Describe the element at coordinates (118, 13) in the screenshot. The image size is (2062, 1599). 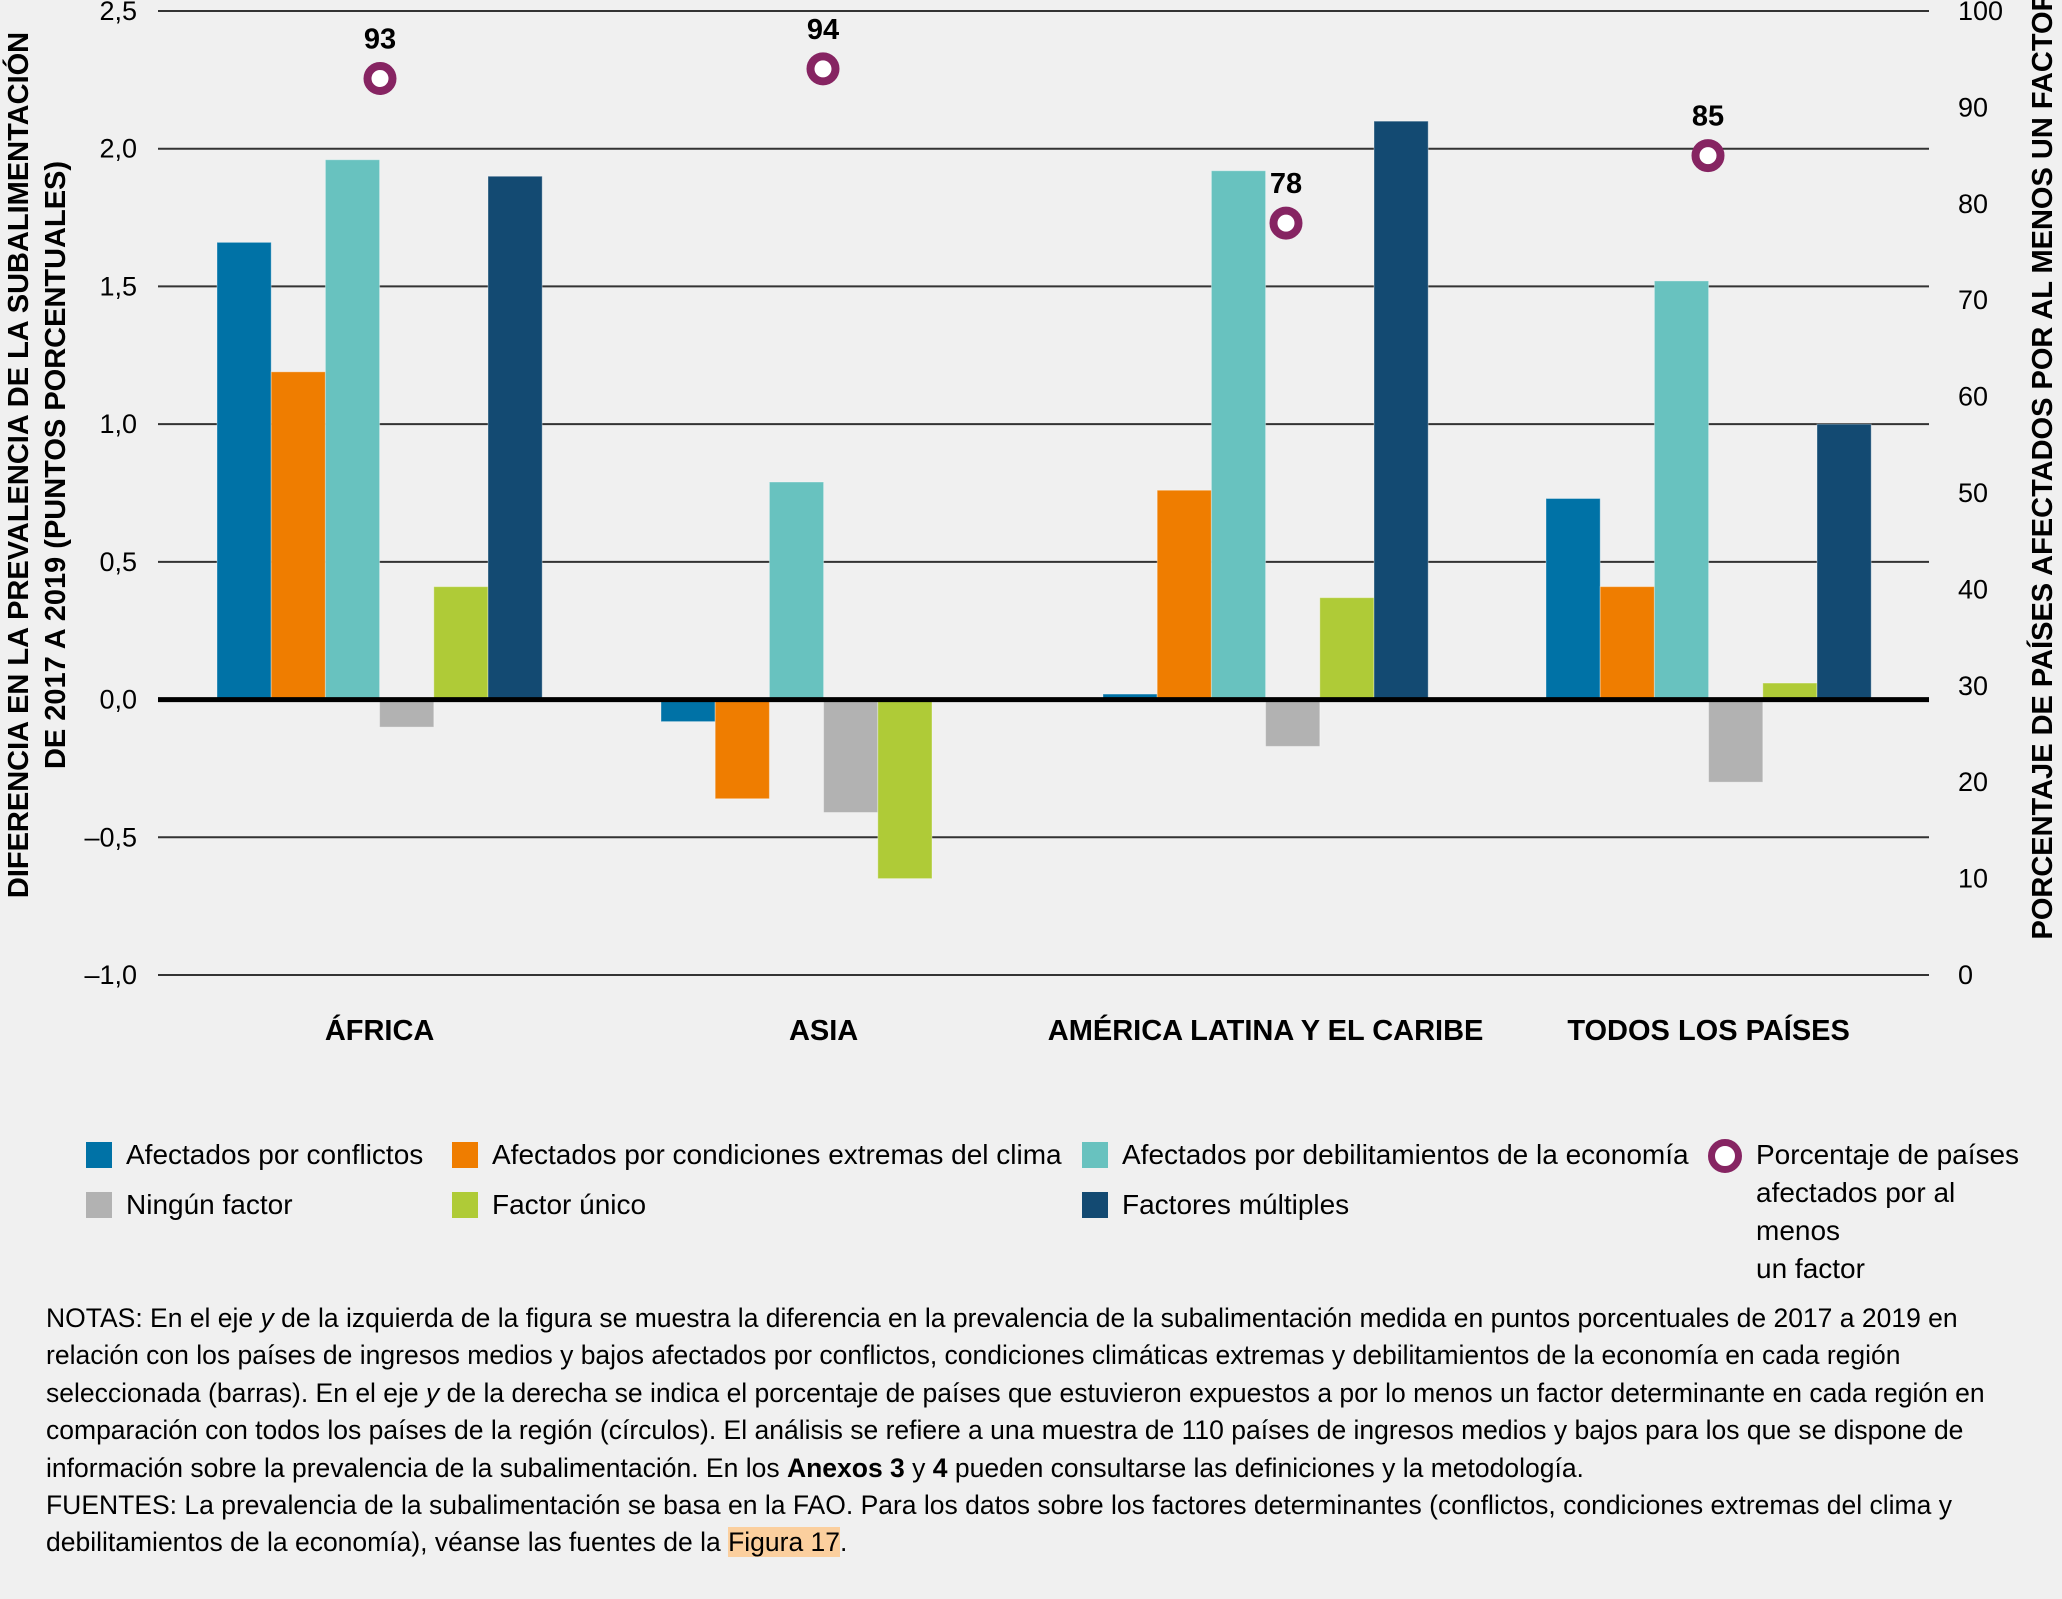
I see `y-tick-label: 2,5` at that location.